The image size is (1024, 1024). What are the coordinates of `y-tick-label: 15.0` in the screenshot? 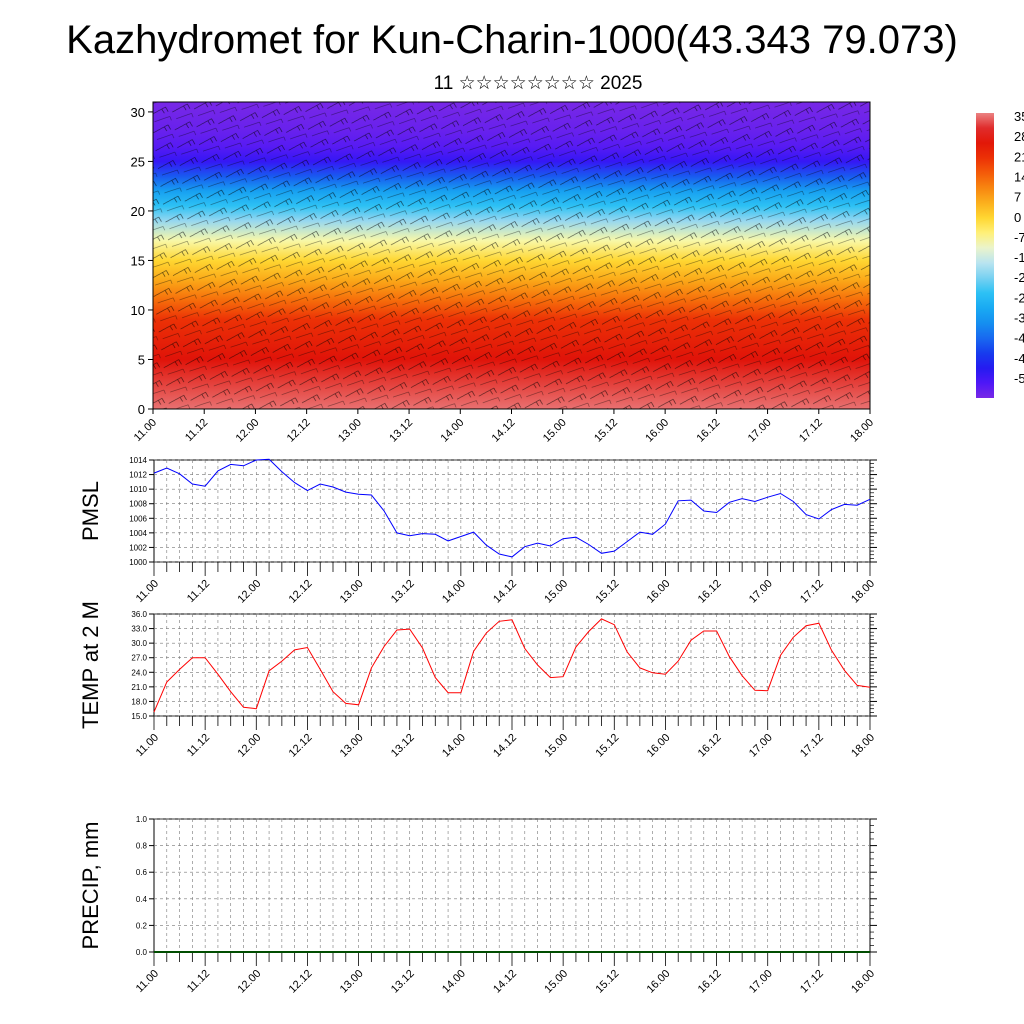 It's located at (139, 716).